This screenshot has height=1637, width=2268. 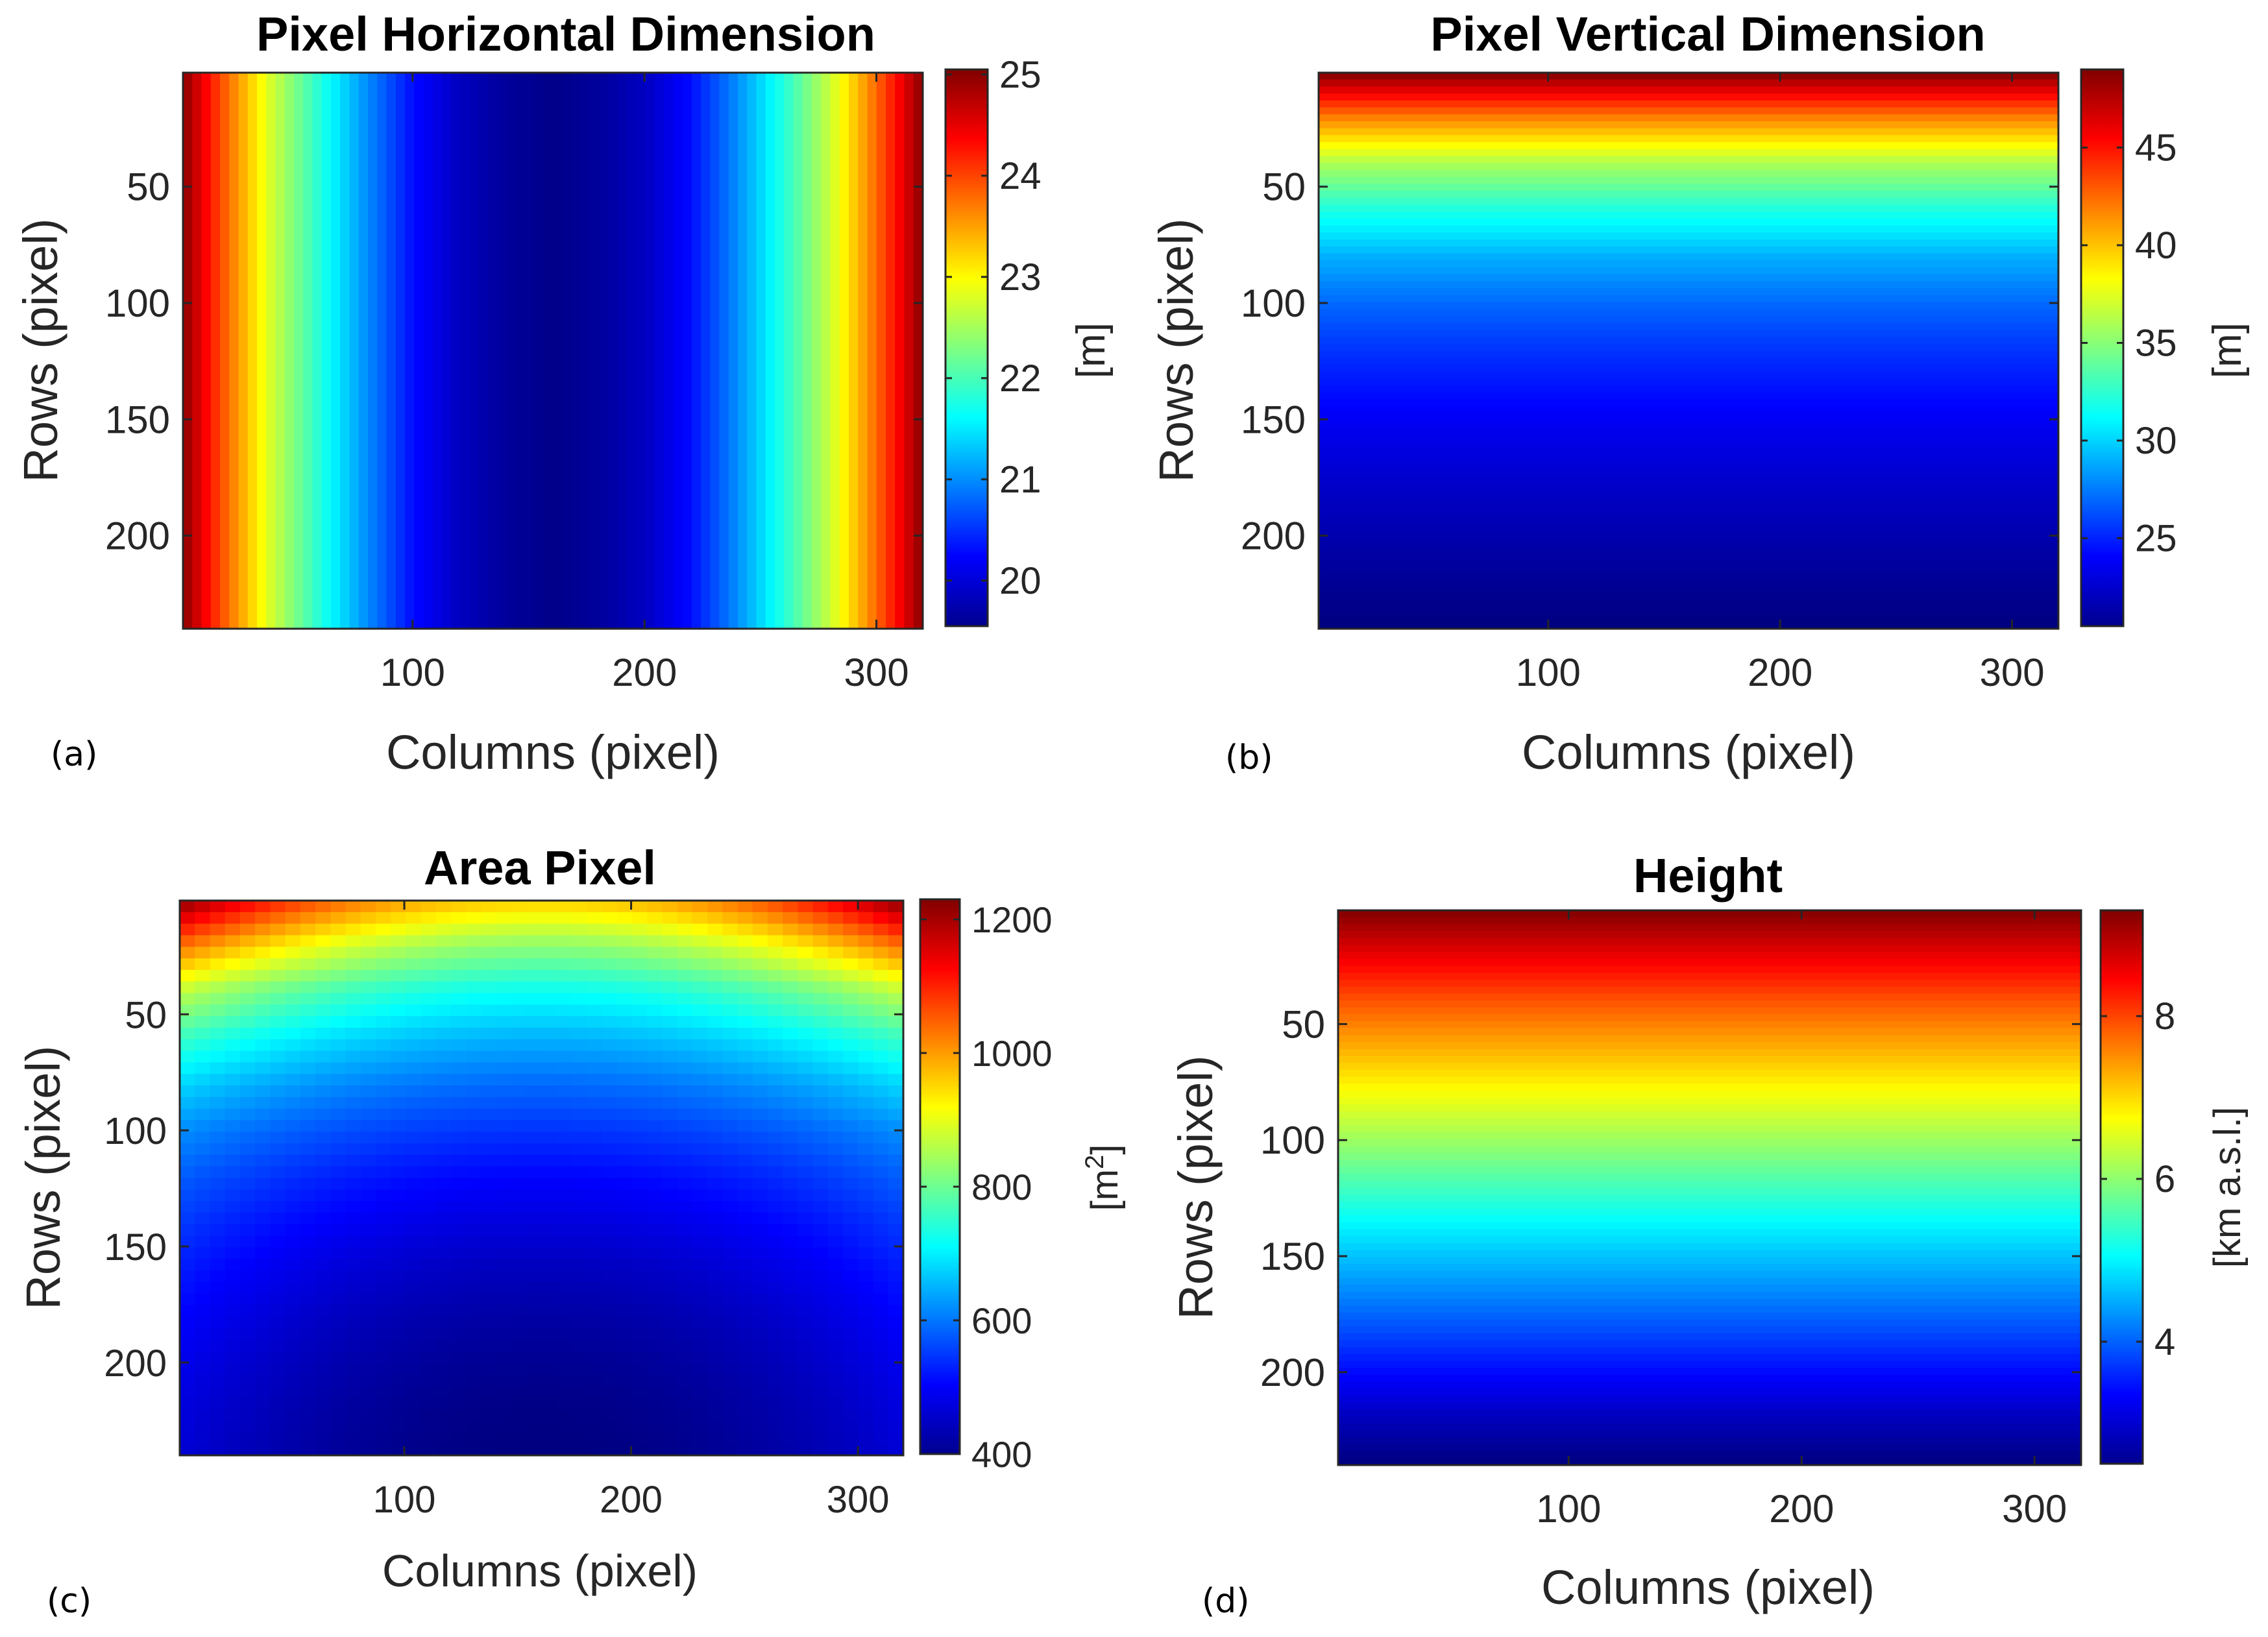 What do you see at coordinates (1548, 673) in the screenshot?
I see `x-tick-label: 100` at bounding box center [1548, 673].